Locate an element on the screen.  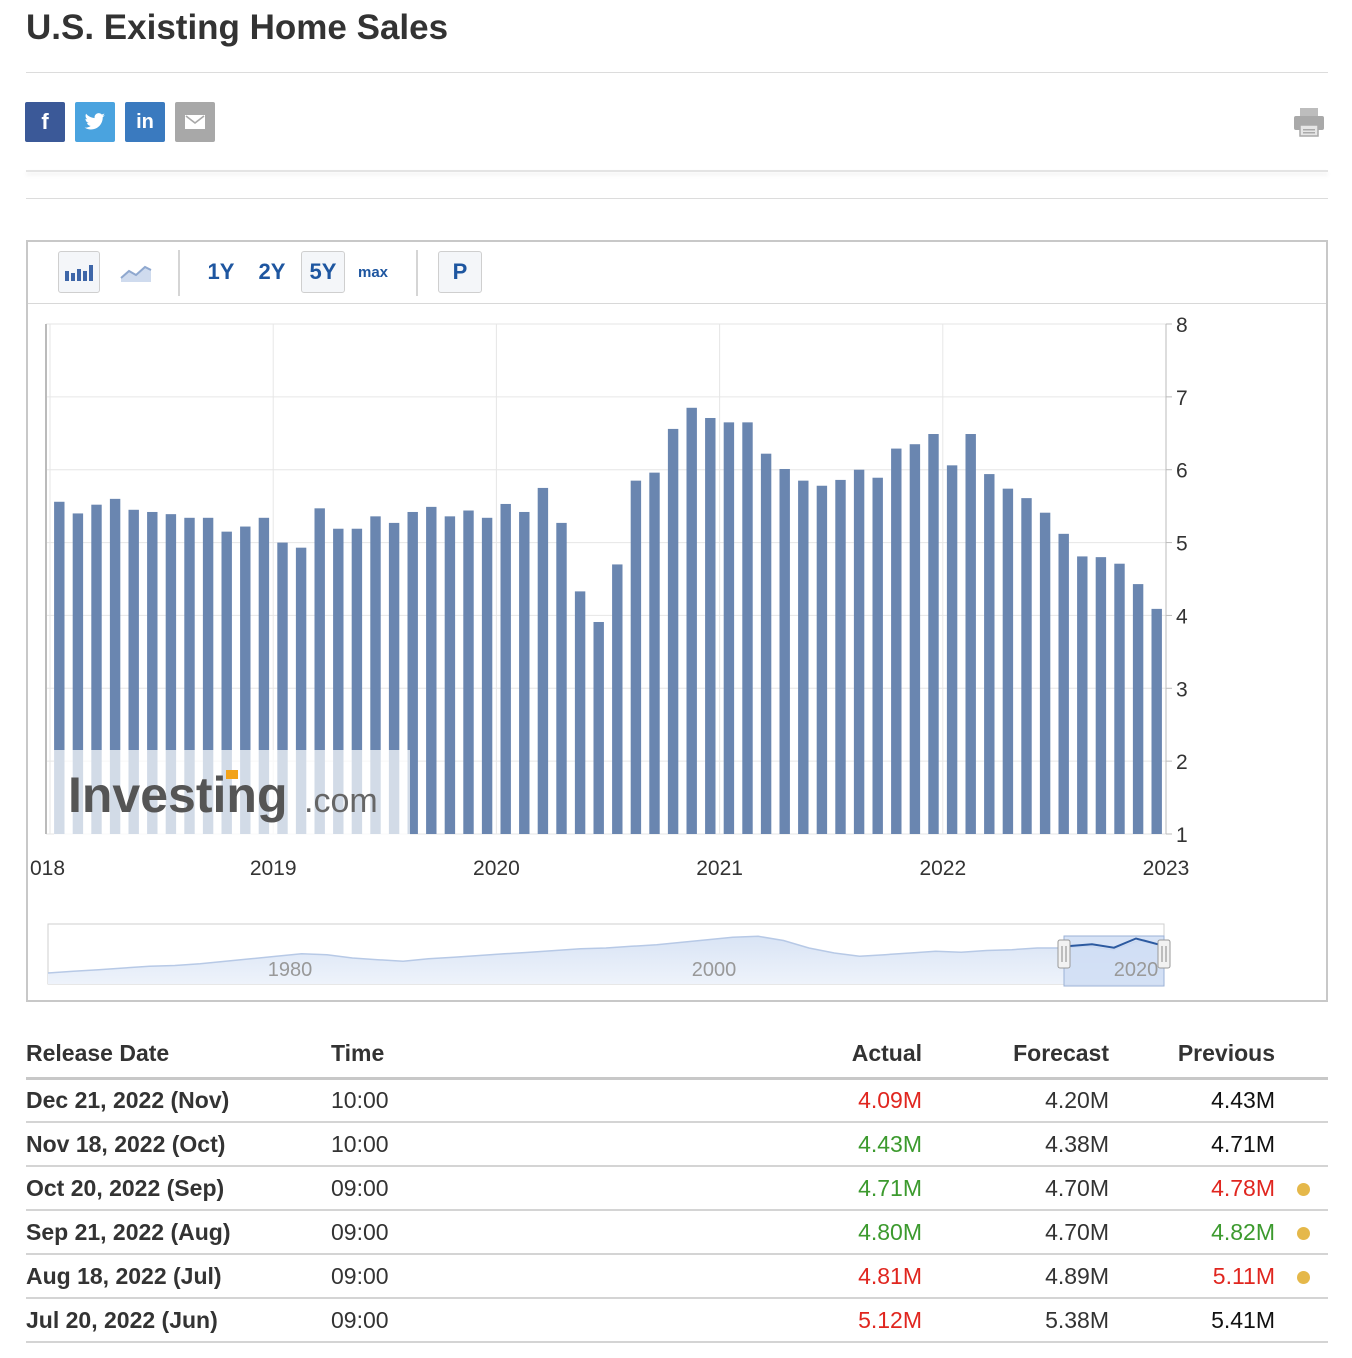
watermark-suffix: .com is located at coordinates (341, 801).